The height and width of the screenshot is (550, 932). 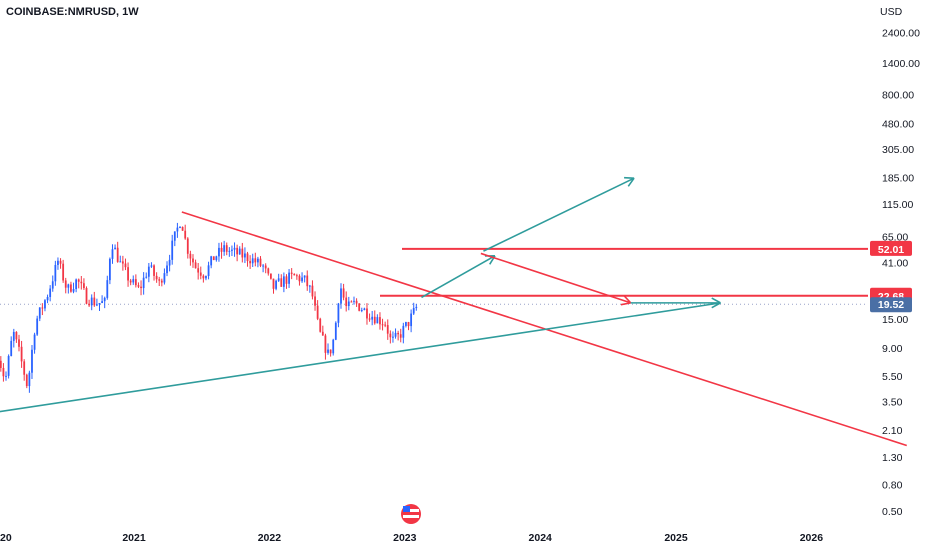 What do you see at coordinates (270, 538) in the screenshot?
I see `time-tick-label: 2022` at bounding box center [270, 538].